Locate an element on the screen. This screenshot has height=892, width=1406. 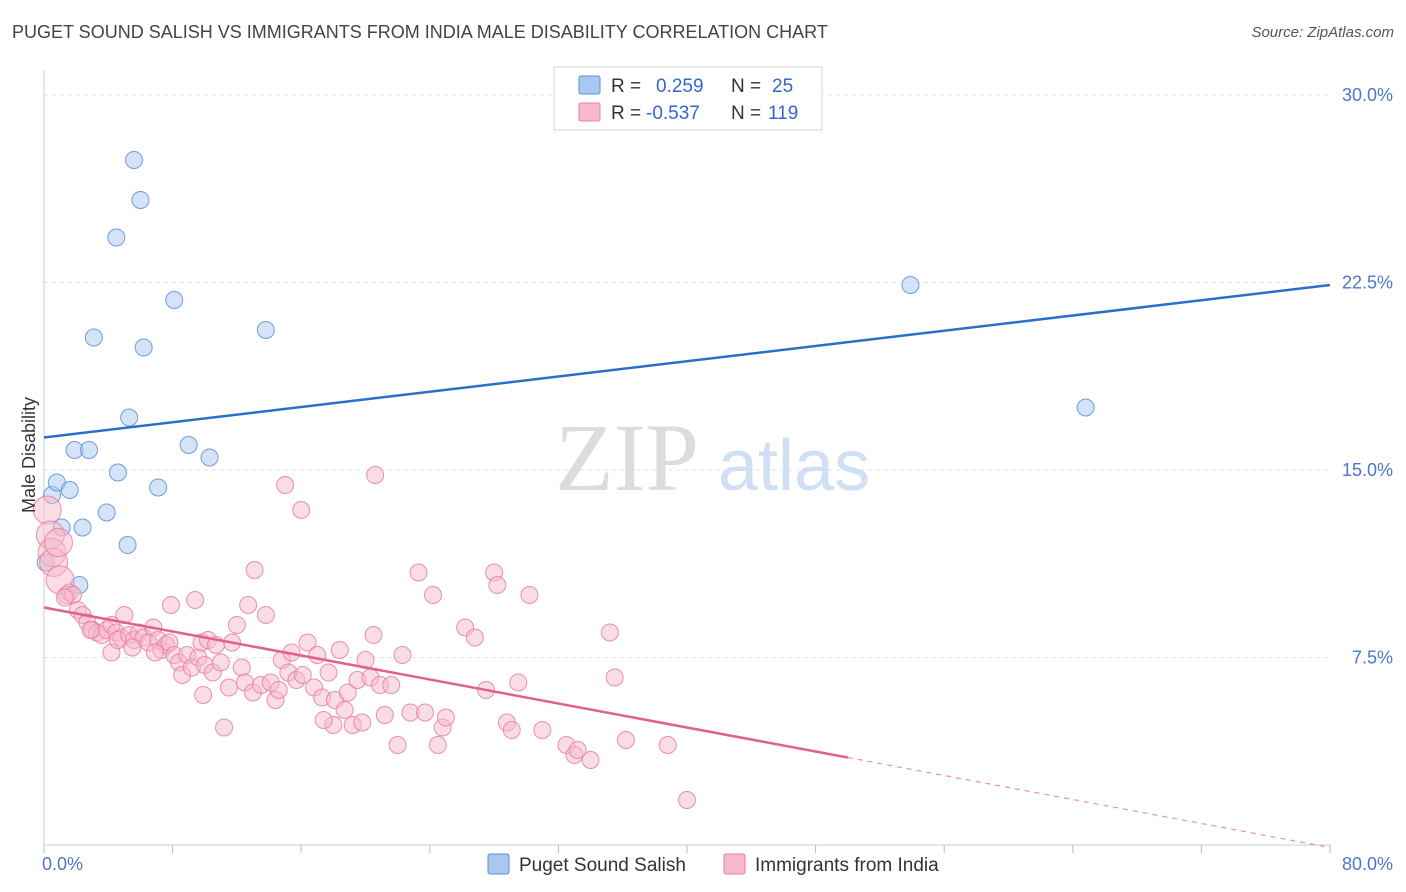
y-tick-label: 30.0% is located at coordinates (1367, 95).